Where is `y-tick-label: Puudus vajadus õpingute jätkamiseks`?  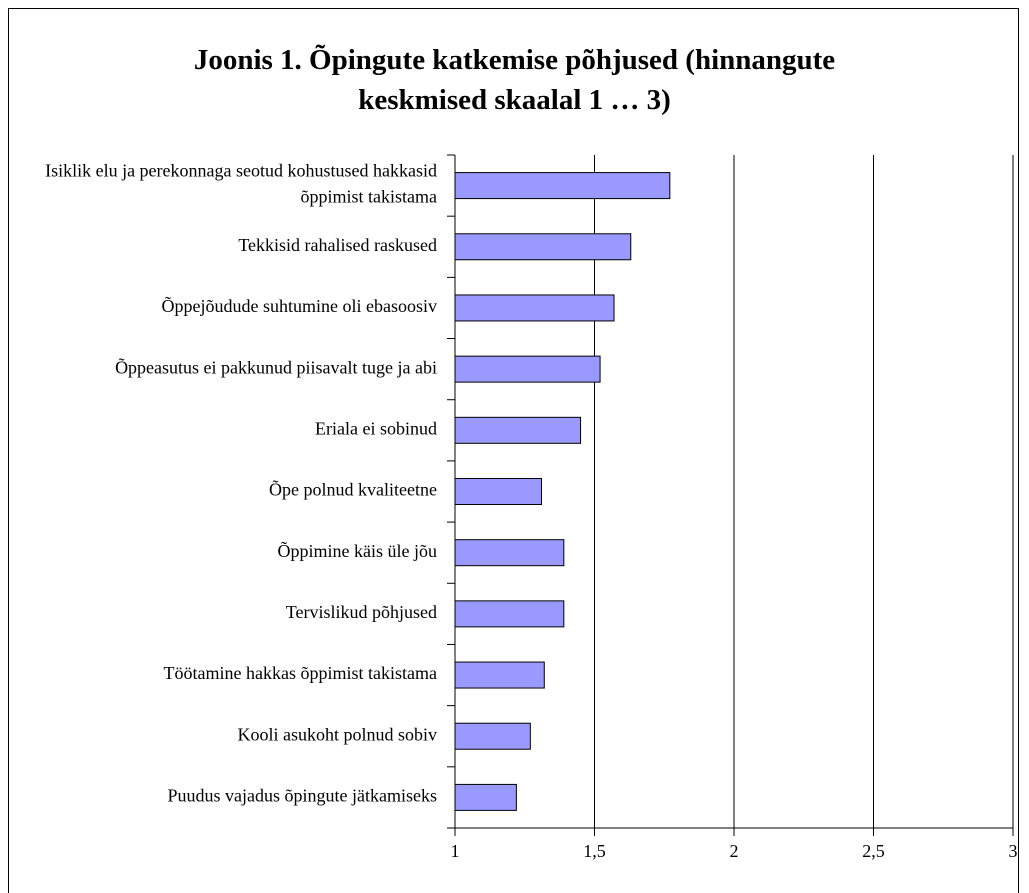 y-tick-label: Puudus vajadus õpingute jätkamiseks is located at coordinates (302, 796).